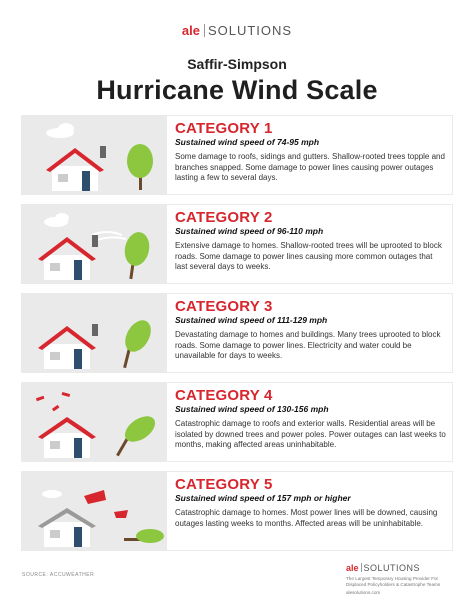 The height and width of the screenshot is (603, 474). I want to click on category-2-title: CATEGORY 2, so click(224, 217).